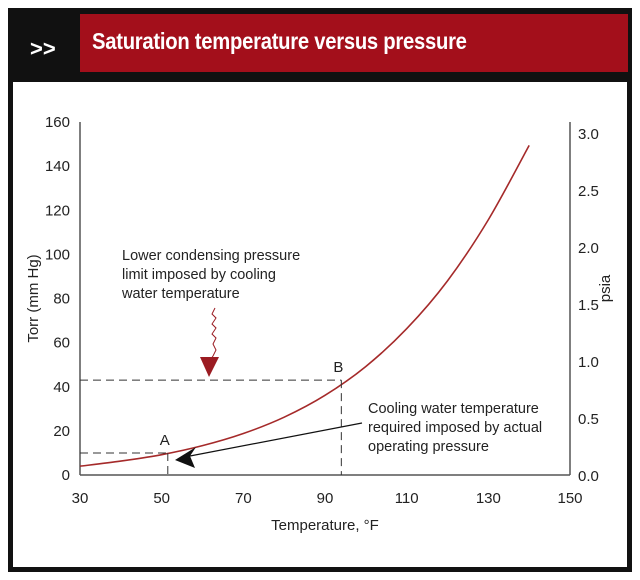 The image size is (640, 580). What do you see at coordinates (43, 48) in the screenshot?
I see `chevrons-icon: >>` at bounding box center [43, 48].